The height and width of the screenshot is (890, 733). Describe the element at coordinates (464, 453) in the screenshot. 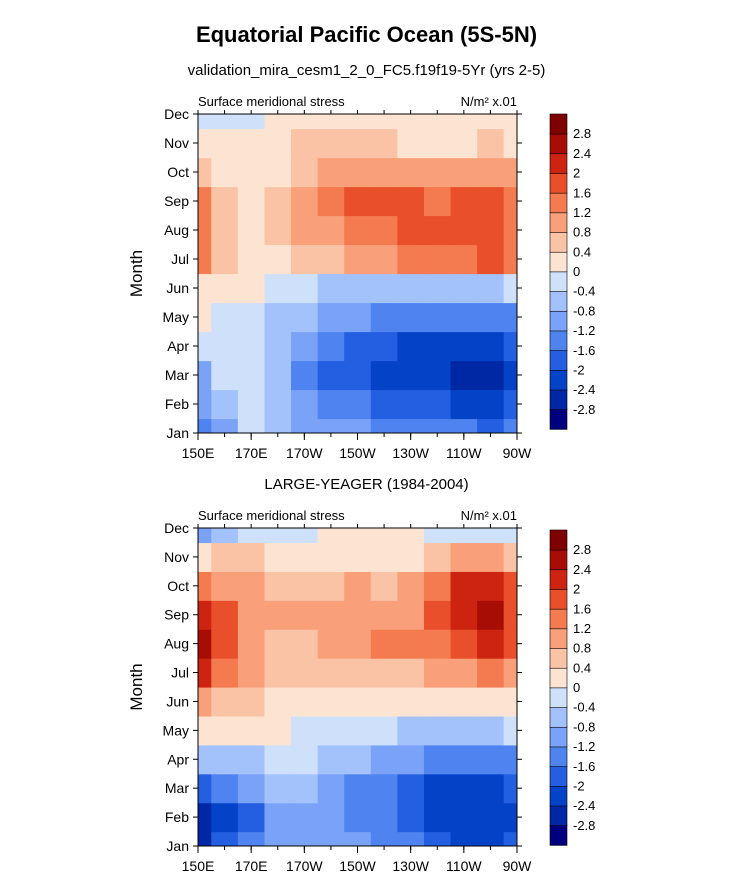

I see `x-tick-label: 110W` at that location.